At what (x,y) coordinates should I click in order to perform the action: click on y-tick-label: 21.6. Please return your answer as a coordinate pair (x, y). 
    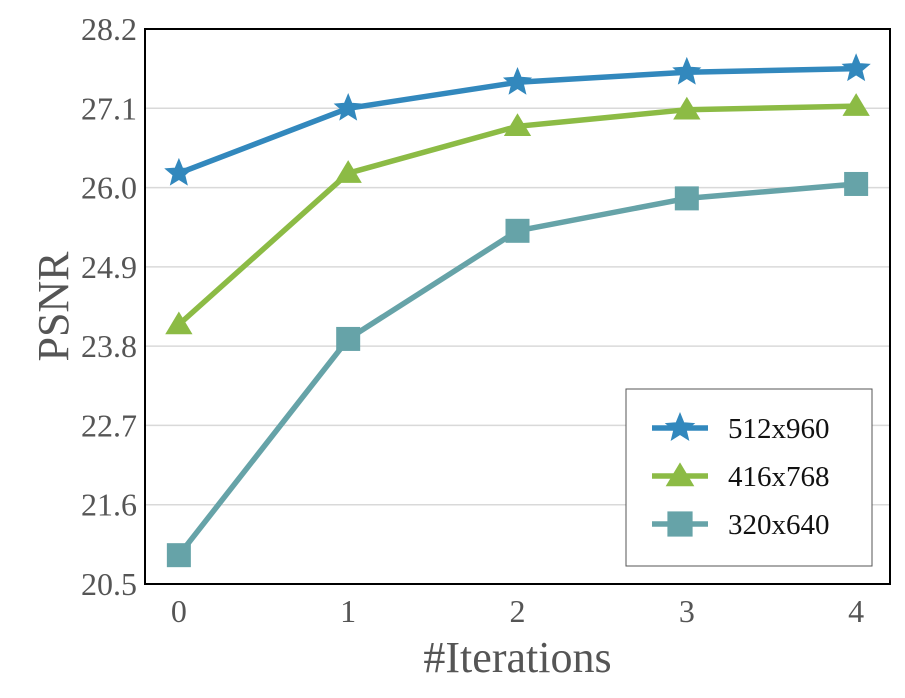
    Looking at the image, I should click on (109, 505).